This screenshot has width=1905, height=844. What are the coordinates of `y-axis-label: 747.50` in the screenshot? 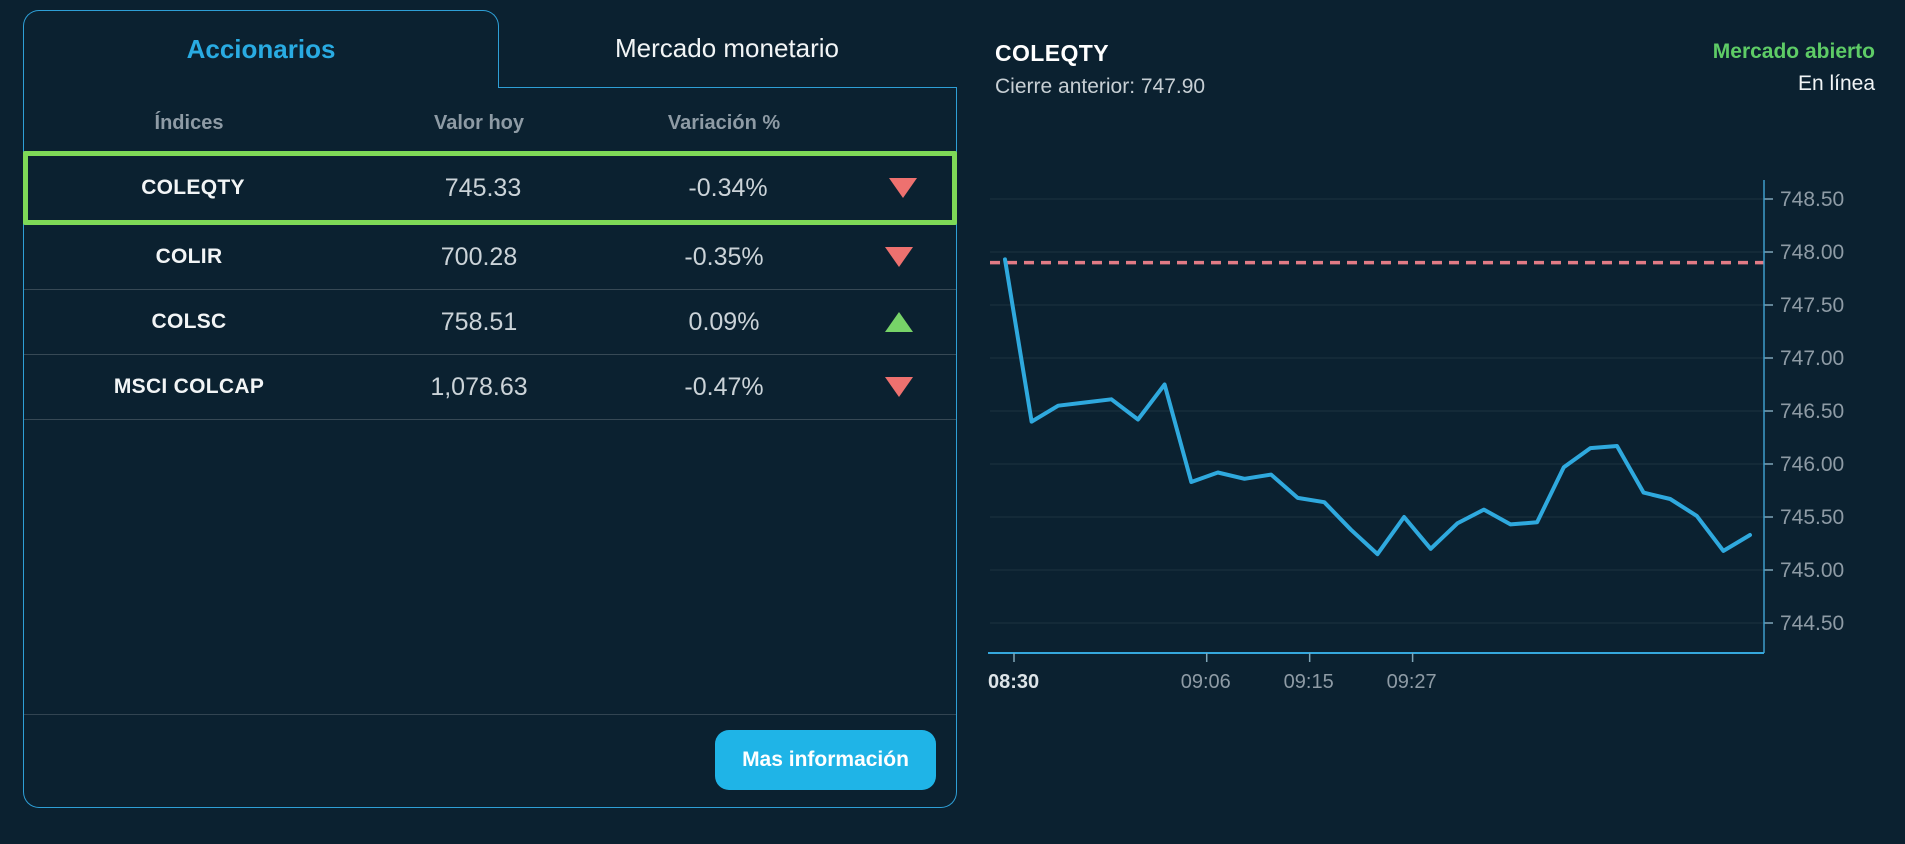 It's located at (1812, 305).